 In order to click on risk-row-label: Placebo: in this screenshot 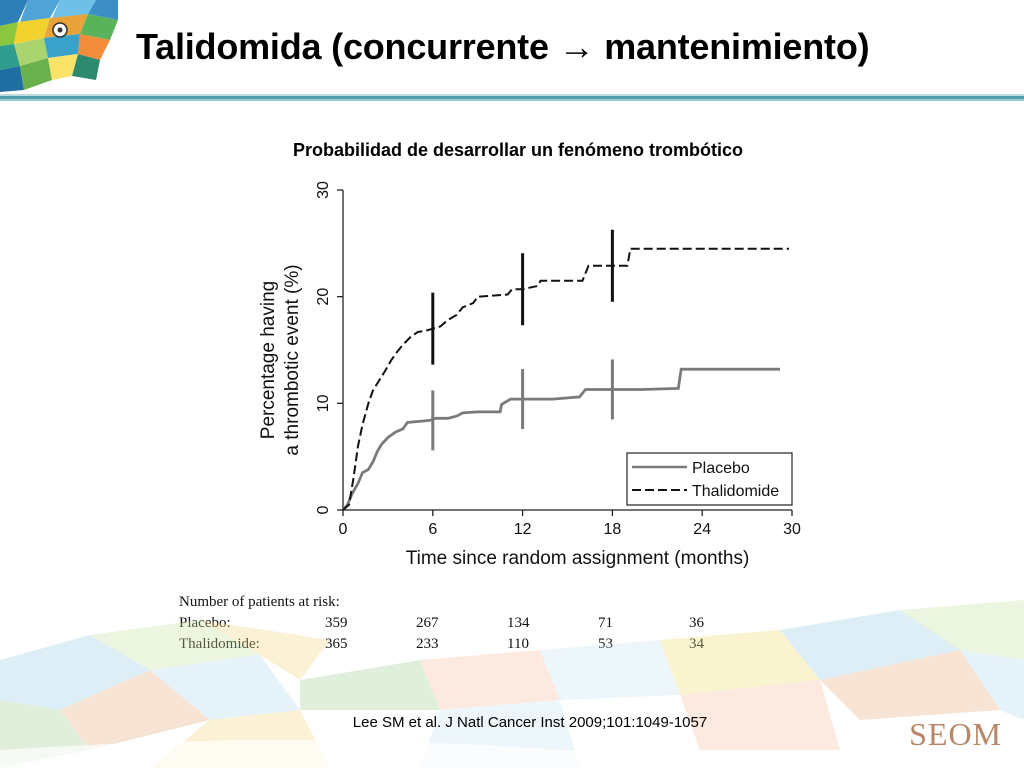, I will do `click(252, 623)`.